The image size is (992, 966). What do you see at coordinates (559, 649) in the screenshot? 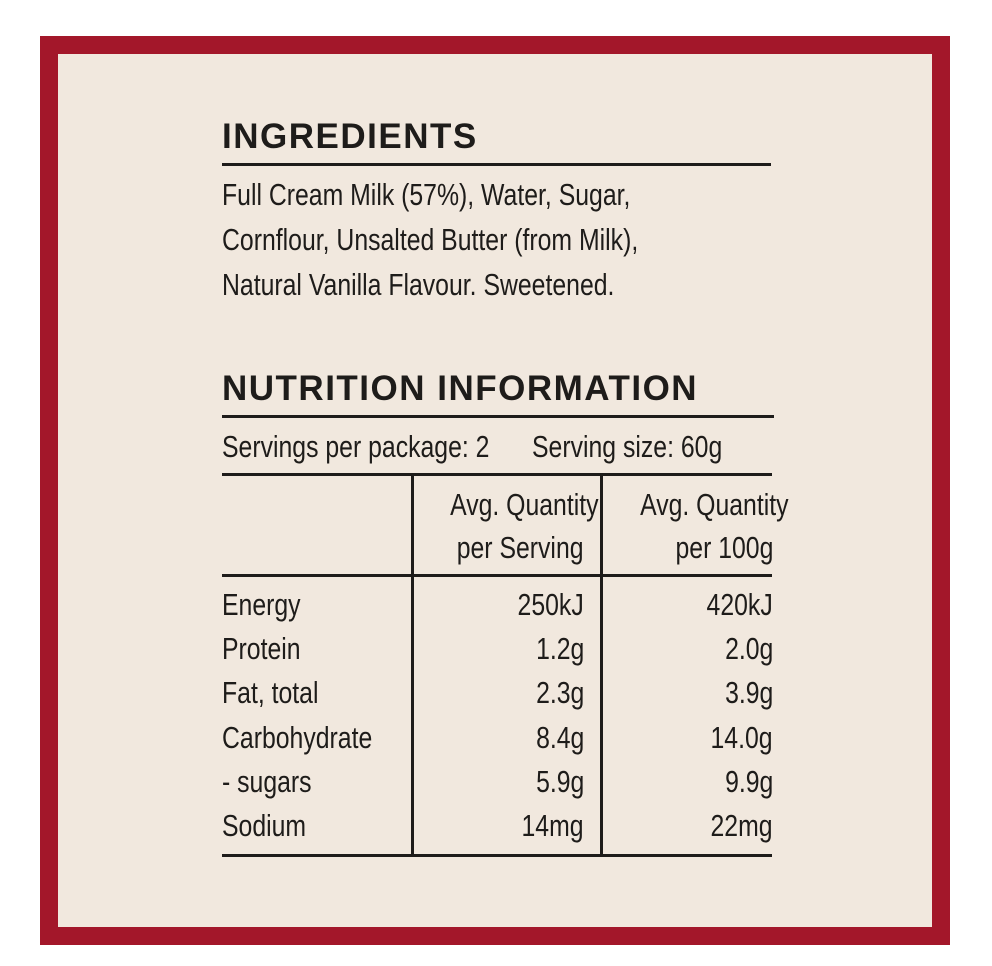
I see `row-per-serving: 1.2g` at bounding box center [559, 649].